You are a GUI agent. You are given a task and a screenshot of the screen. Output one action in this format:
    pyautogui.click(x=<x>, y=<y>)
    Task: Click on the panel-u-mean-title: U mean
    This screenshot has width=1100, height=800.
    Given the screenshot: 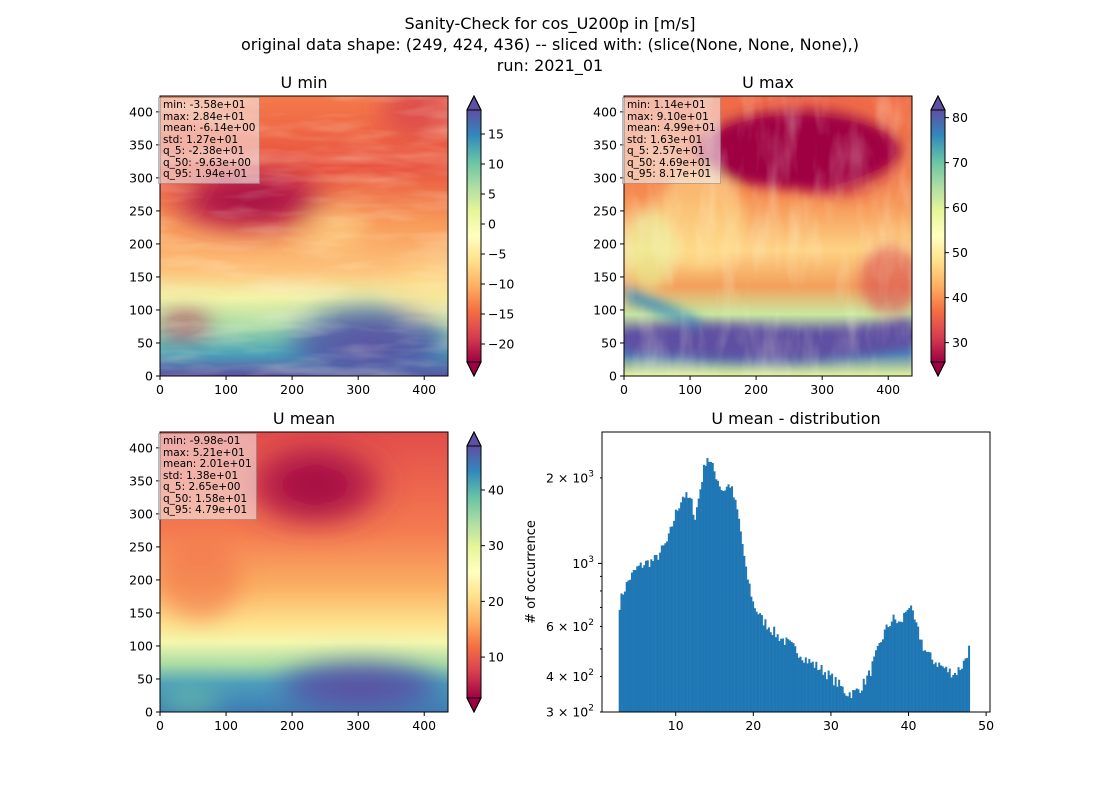 What is the action you would take?
    pyautogui.click(x=304, y=418)
    